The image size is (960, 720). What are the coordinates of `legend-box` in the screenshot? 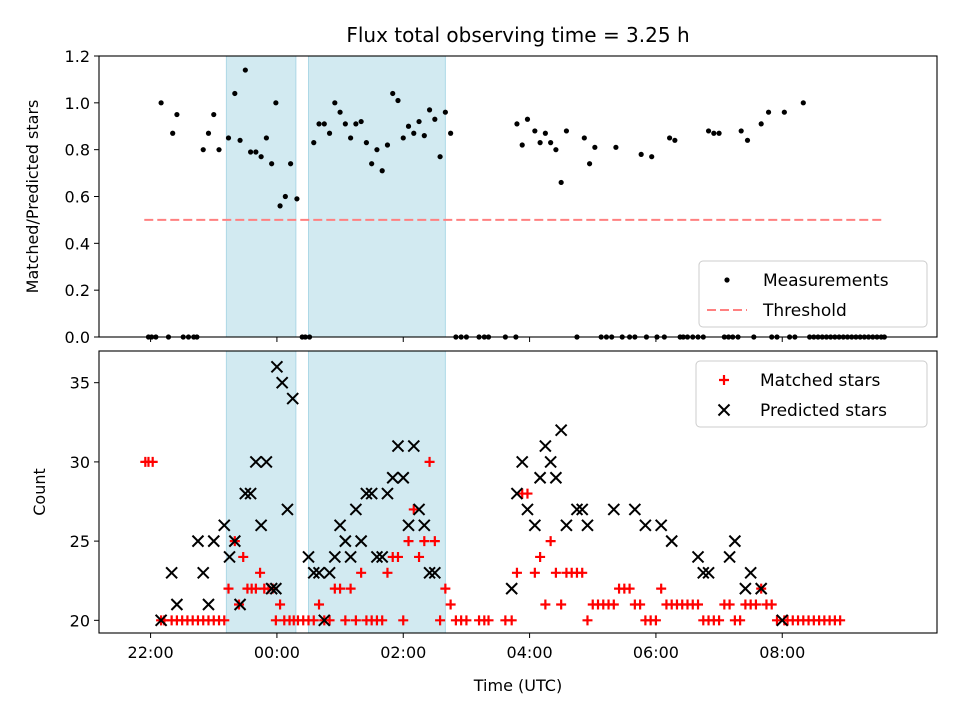 It's located at (811, 394).